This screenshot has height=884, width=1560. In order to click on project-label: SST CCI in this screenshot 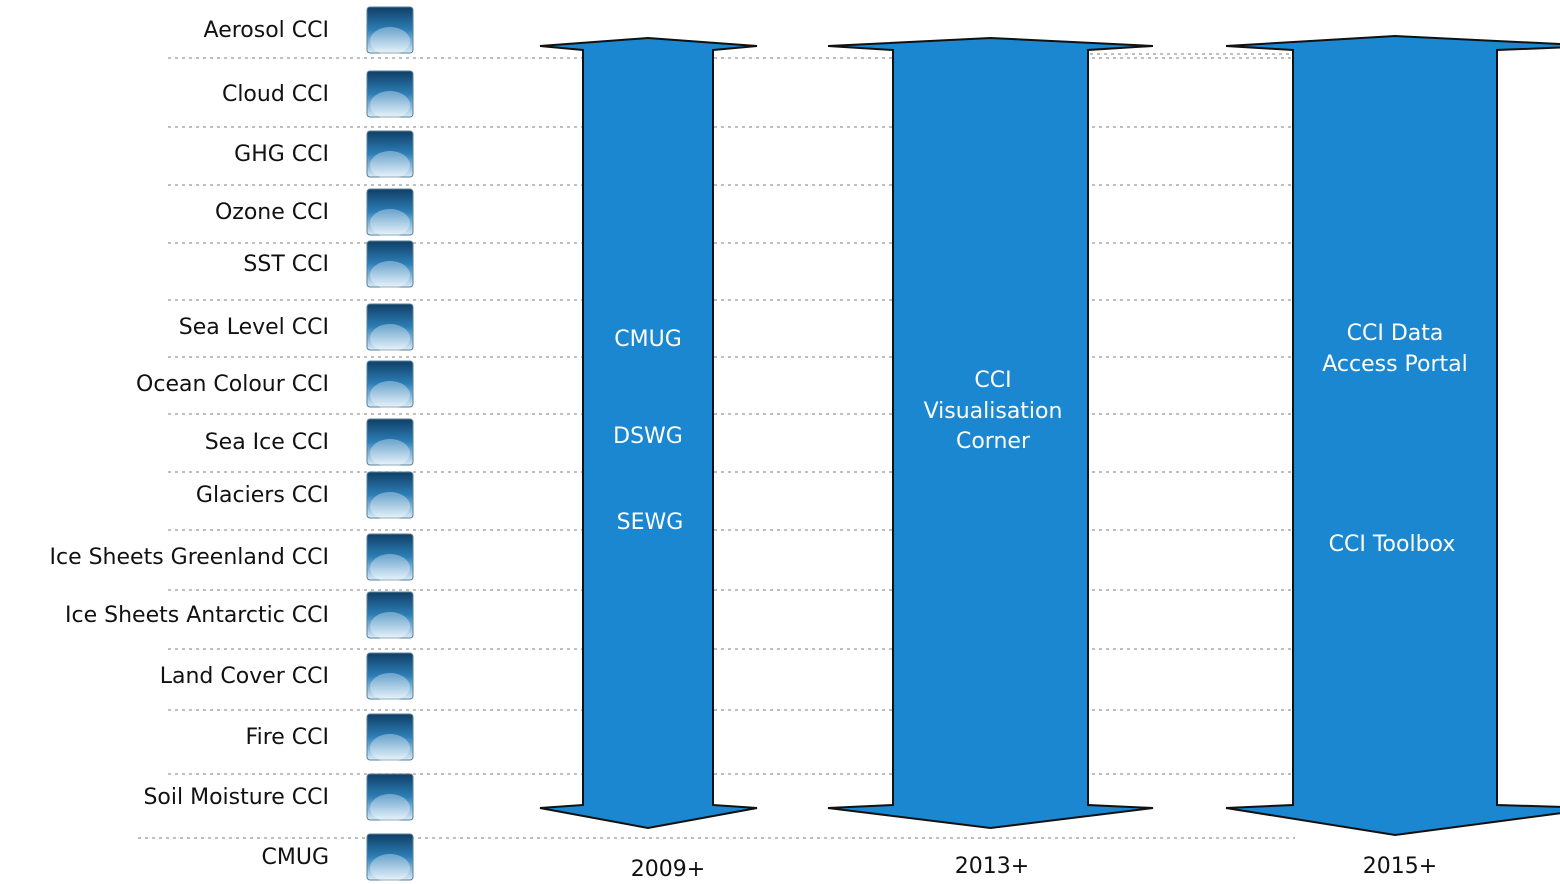, I will do `click(286, 264)`.